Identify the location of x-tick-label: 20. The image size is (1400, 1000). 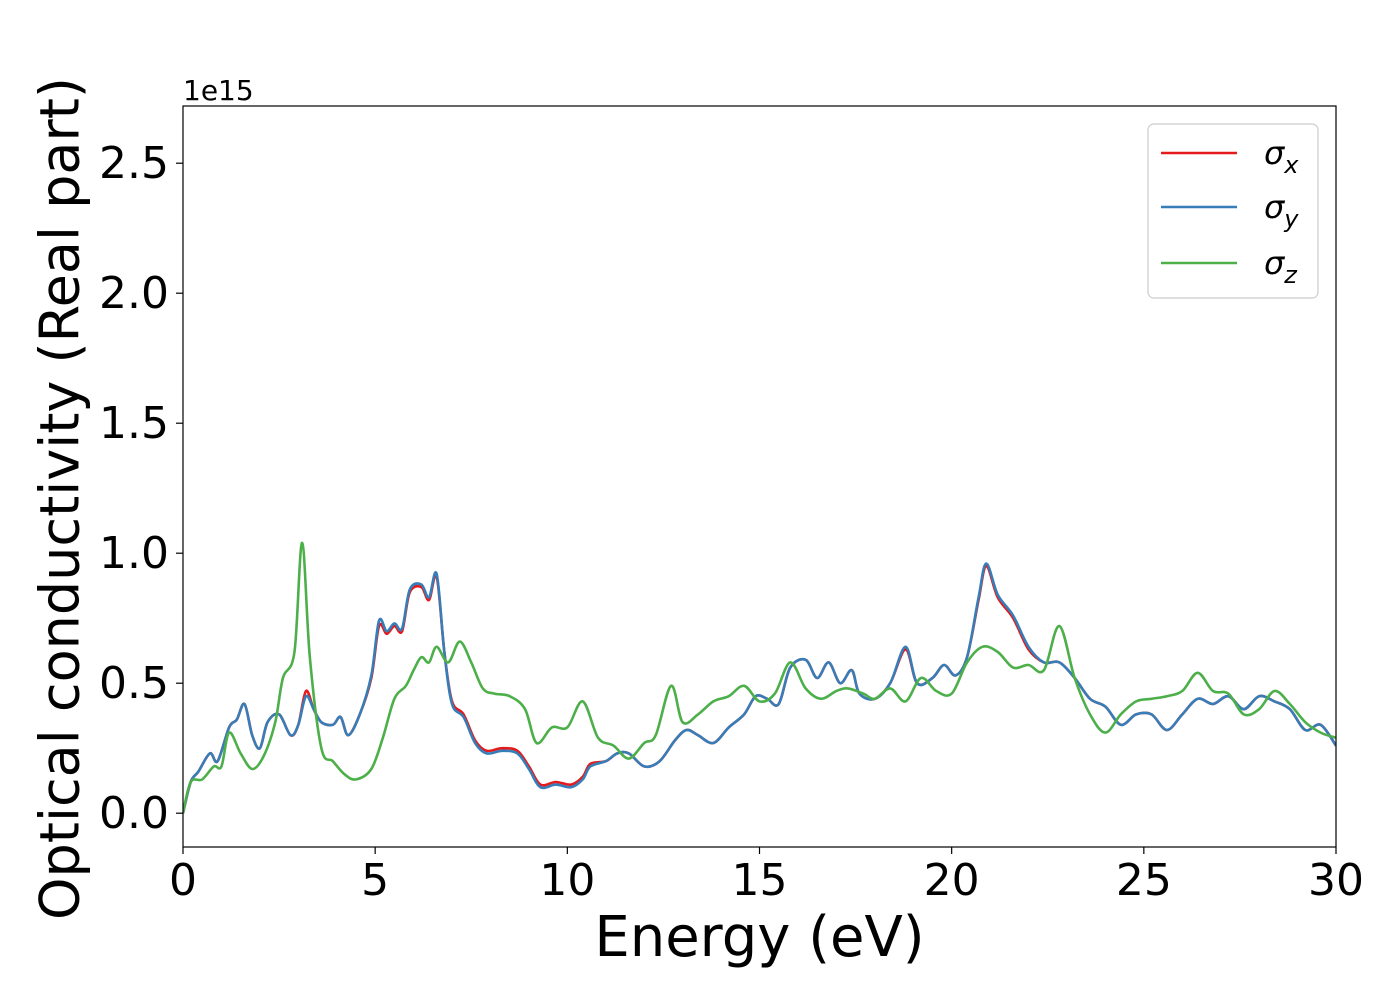
(952, 880).